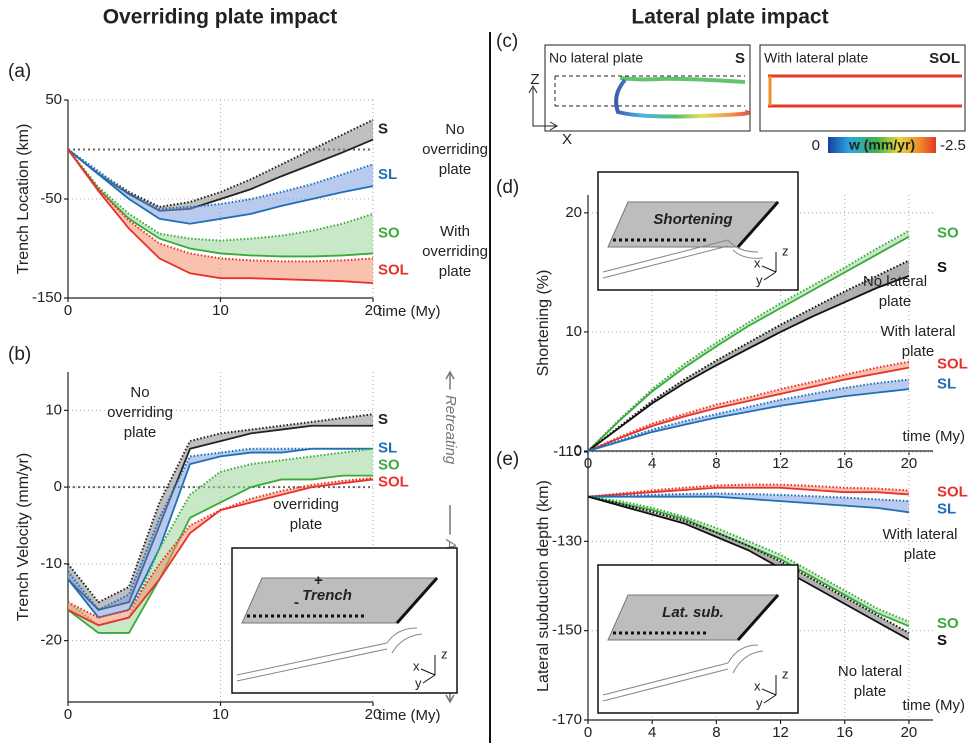  Describe the element at coordinates (692, 219) in the screenshot. I see `inset-label: Shortening` at that location.